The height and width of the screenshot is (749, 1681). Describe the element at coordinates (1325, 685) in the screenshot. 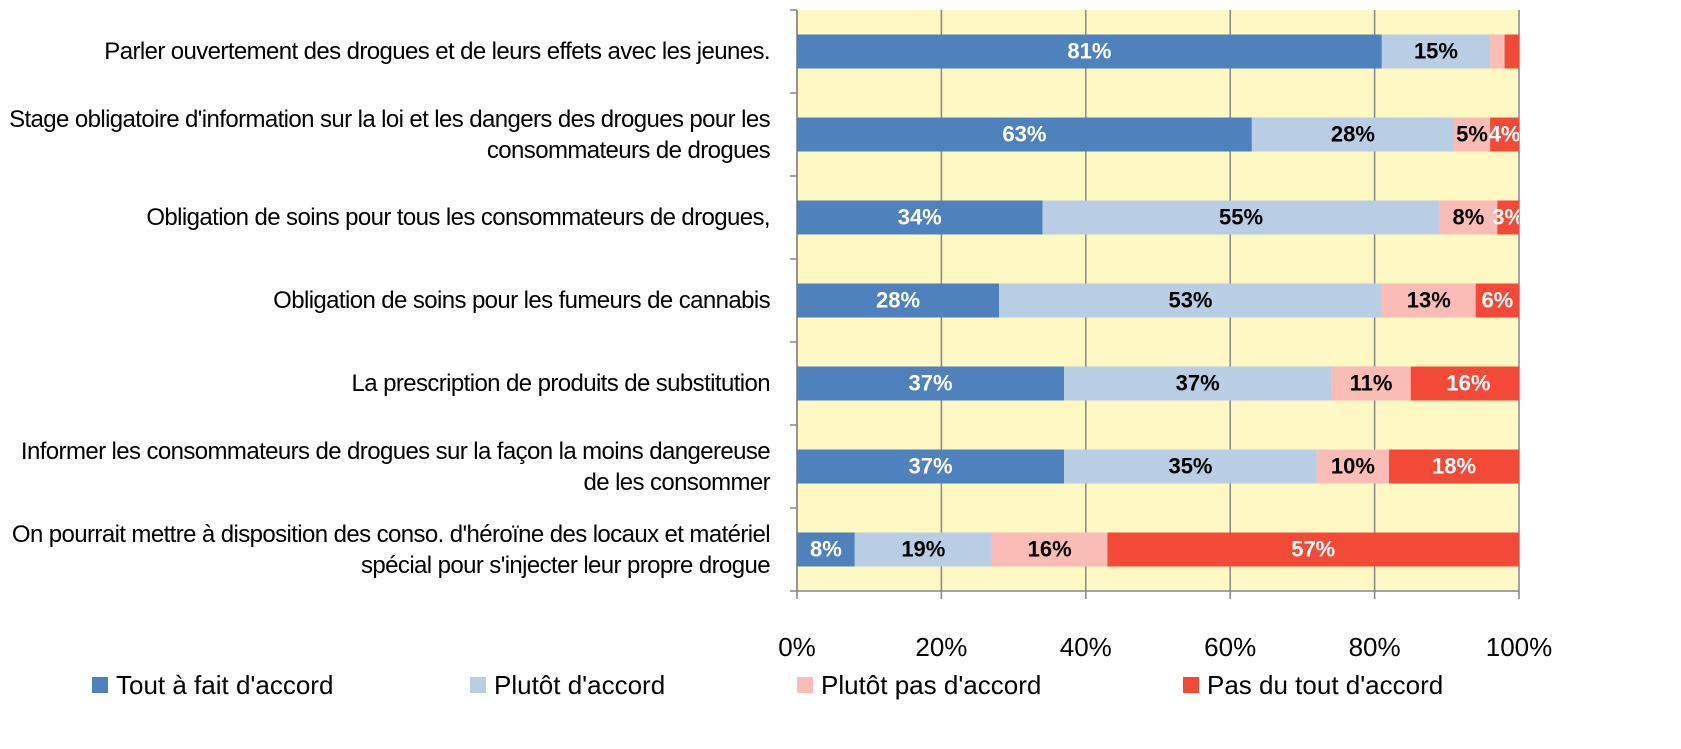

I see `legend-label: Pas du tout d'accord` at that location.